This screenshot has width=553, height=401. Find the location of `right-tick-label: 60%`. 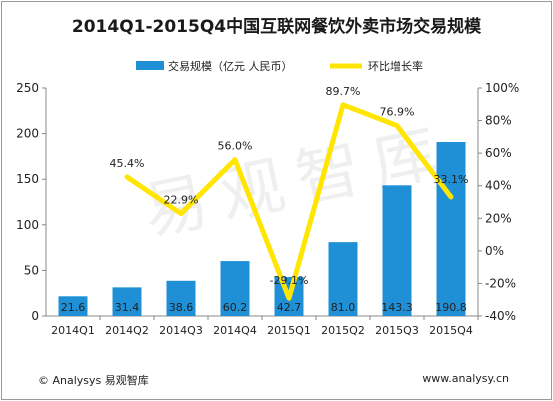

right-tick-label: 60% is located at coordinates (498, 153).